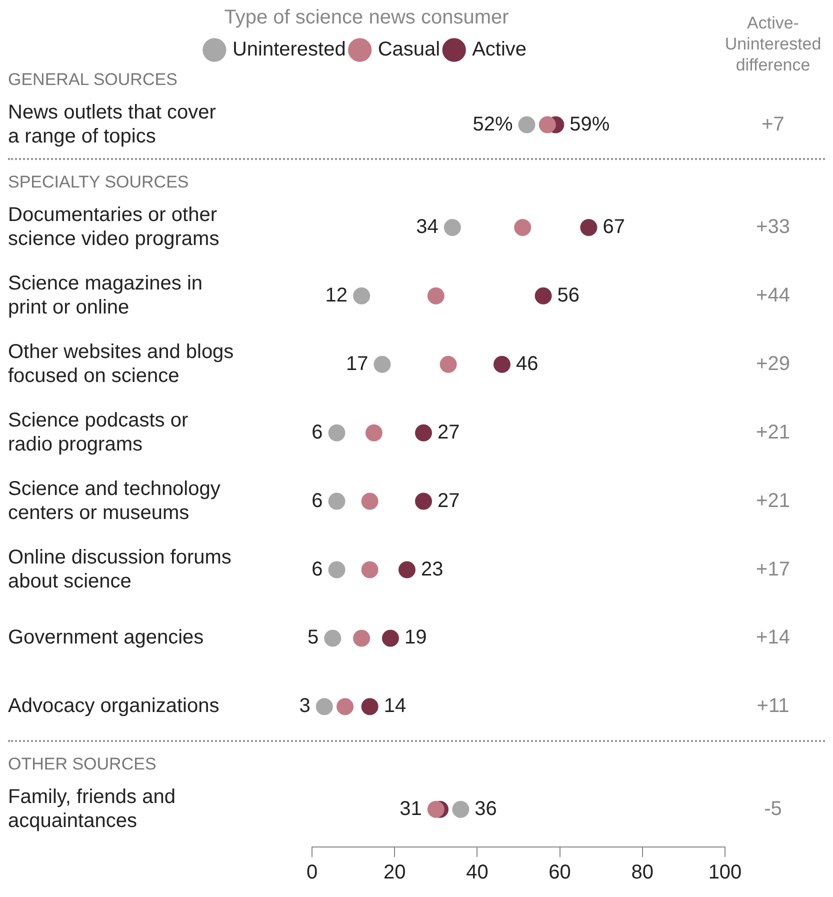  What do you see at coordinates (427, 227) in the screenshot?
I see `data-label: 34` at bounding box center [427, 227].